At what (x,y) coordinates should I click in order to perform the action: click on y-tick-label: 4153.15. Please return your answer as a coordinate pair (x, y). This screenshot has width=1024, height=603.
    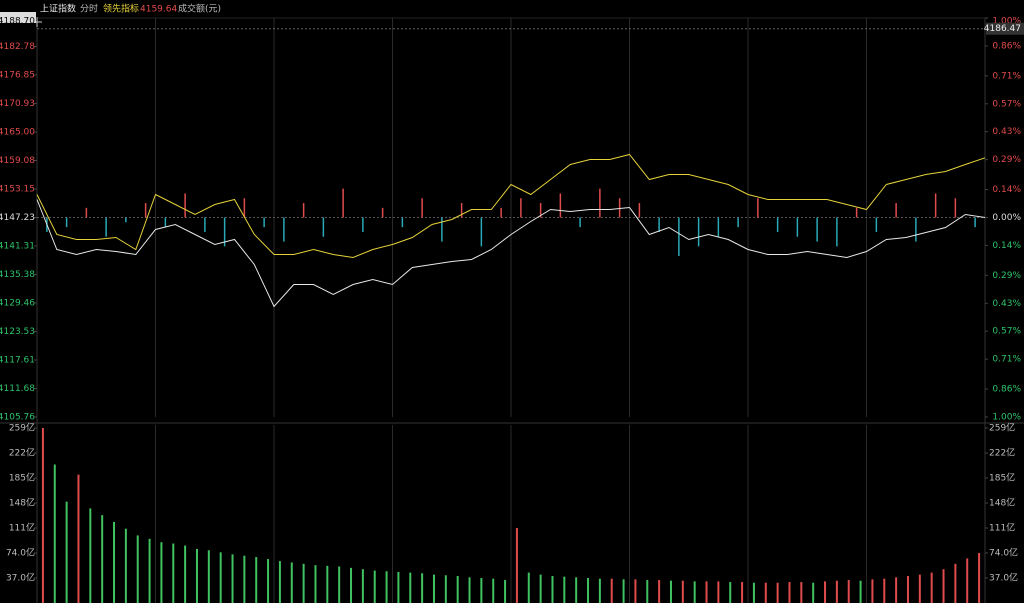
    Looking at the image, I should click on (17, 190).